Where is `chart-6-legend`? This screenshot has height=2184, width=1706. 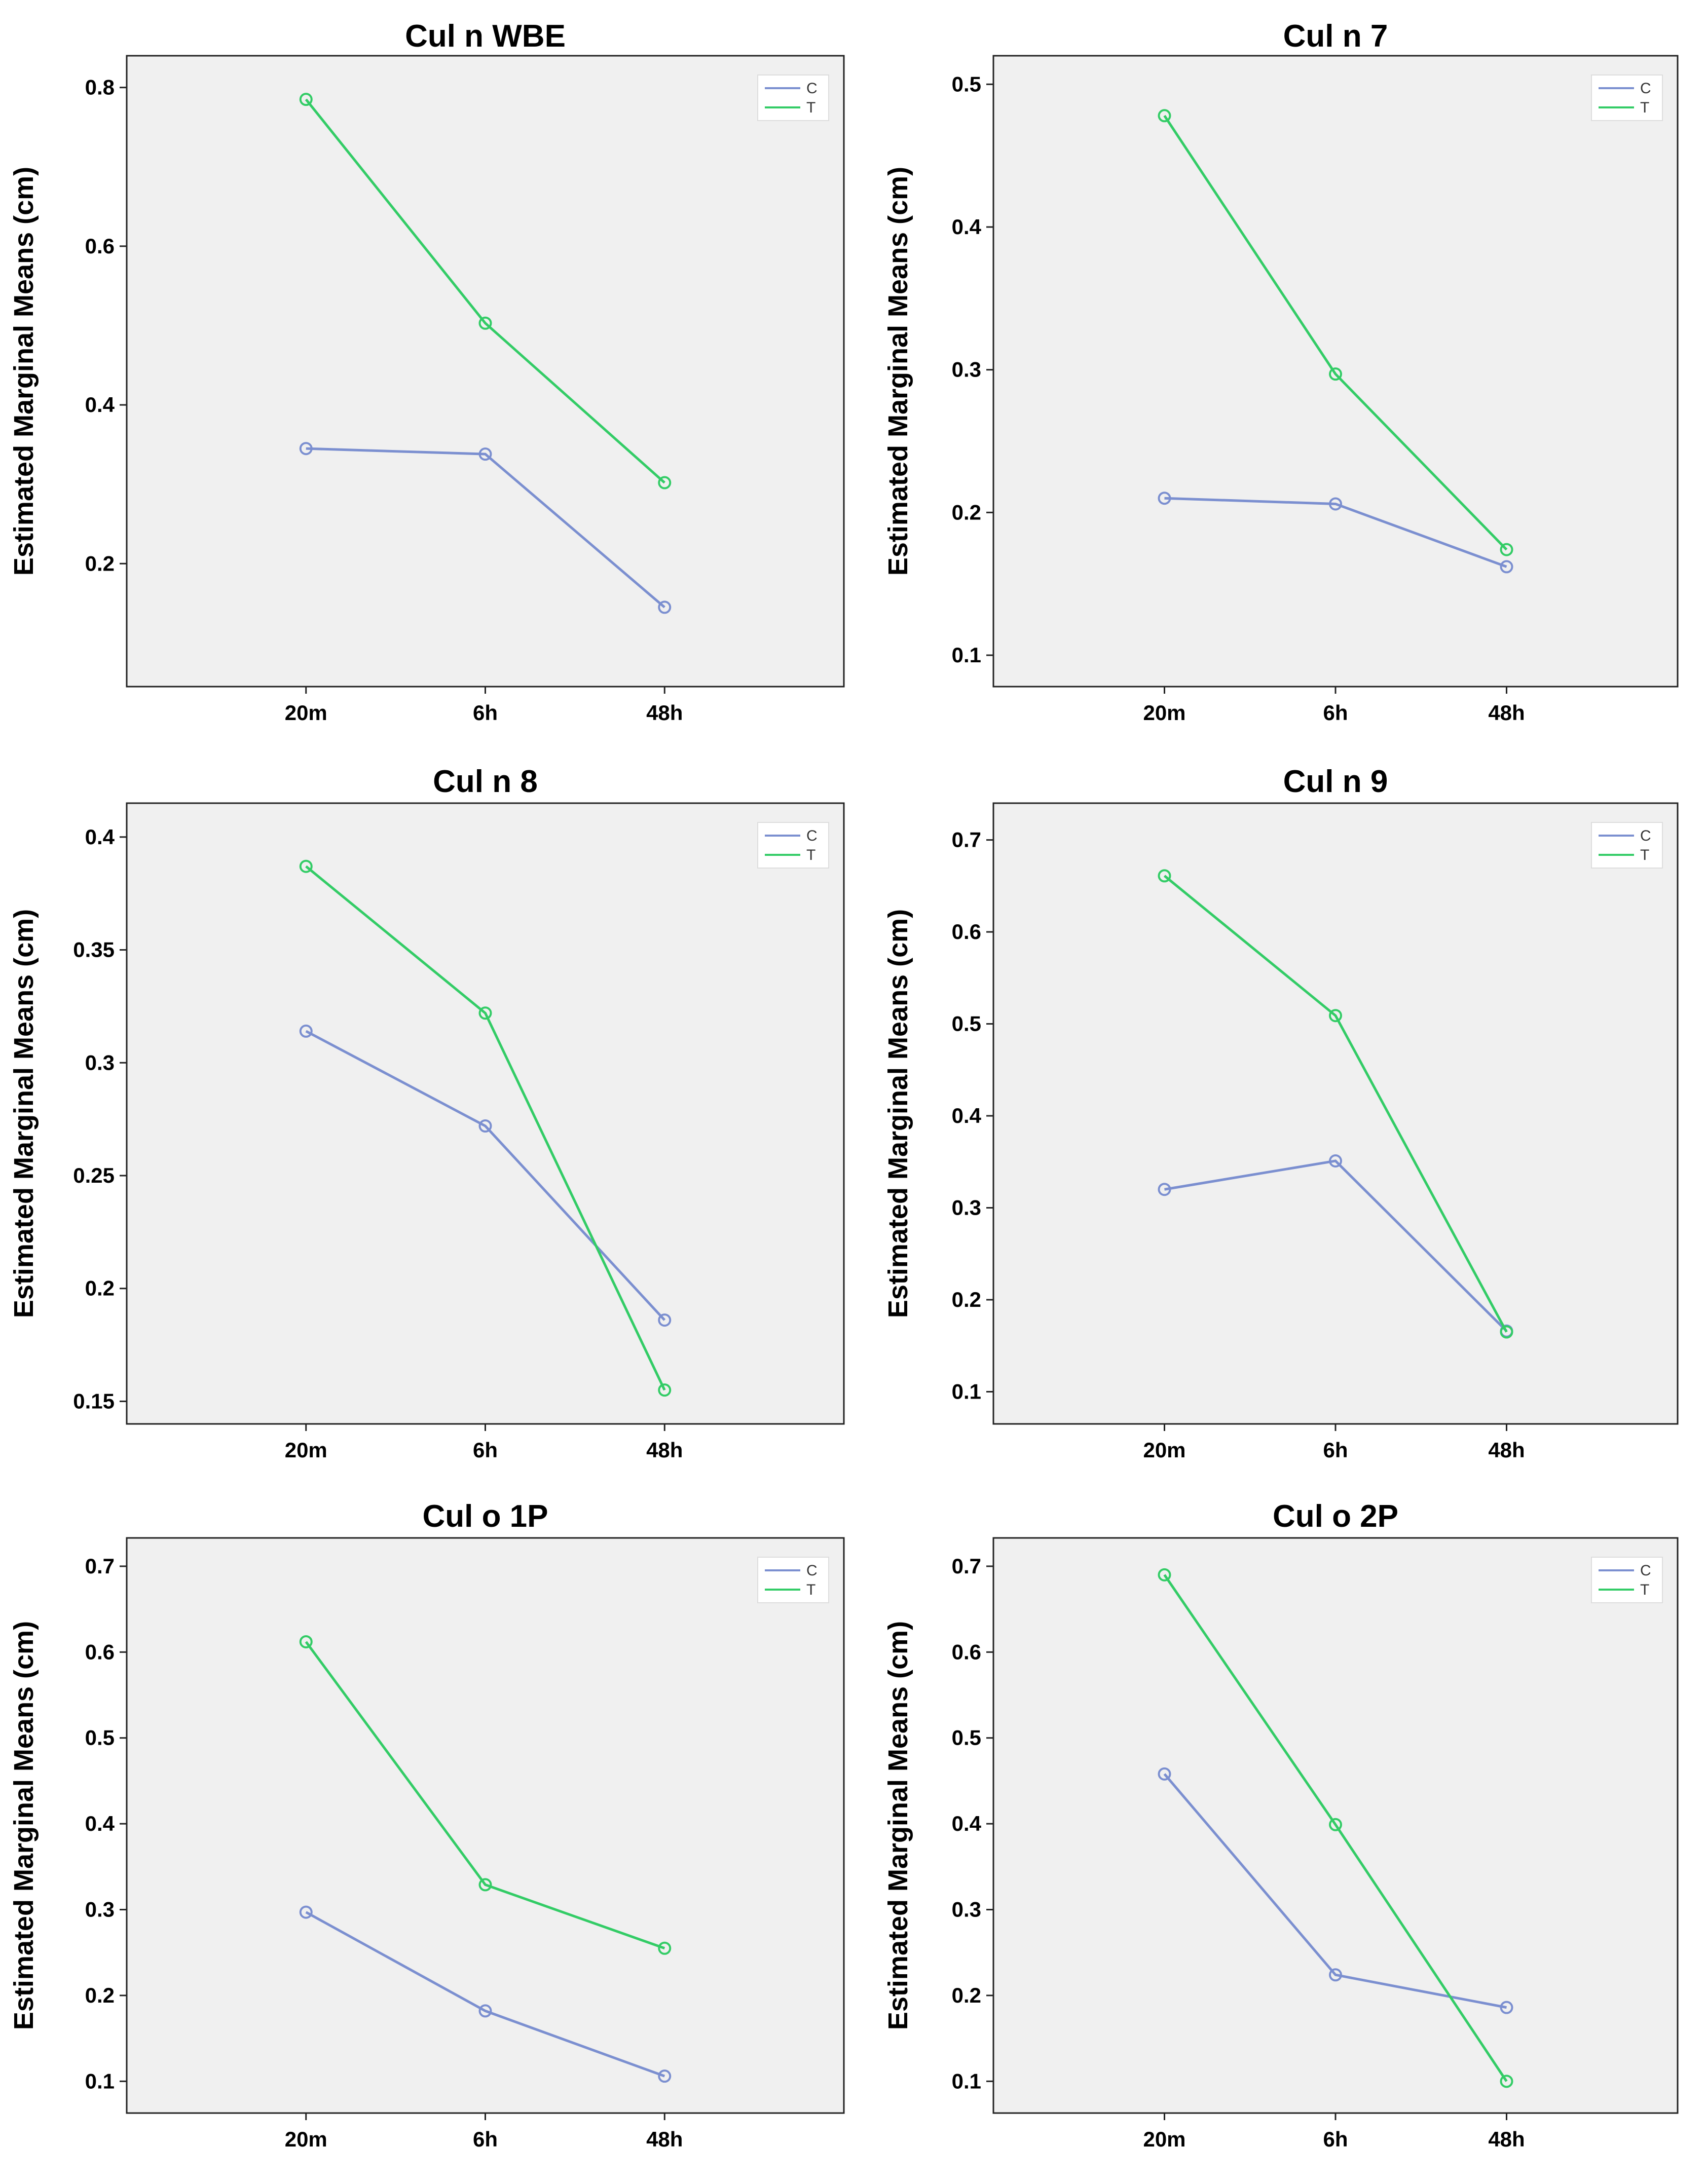
chart-6-legend is located at coordinates (1627, 1580).